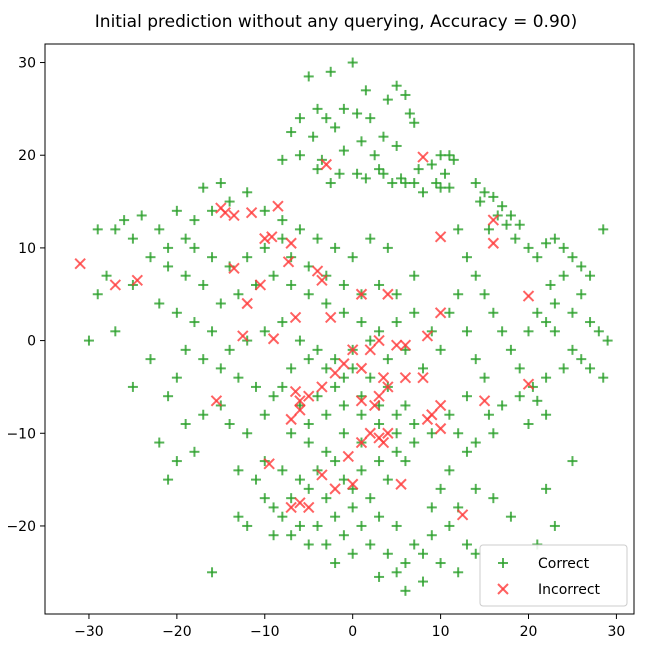 This screenshot has width=654, height=654. What do you see at coordinates (529, 632) in the screenshot?
I see `x-tick-label: 20` at bounding box center [529, 632].